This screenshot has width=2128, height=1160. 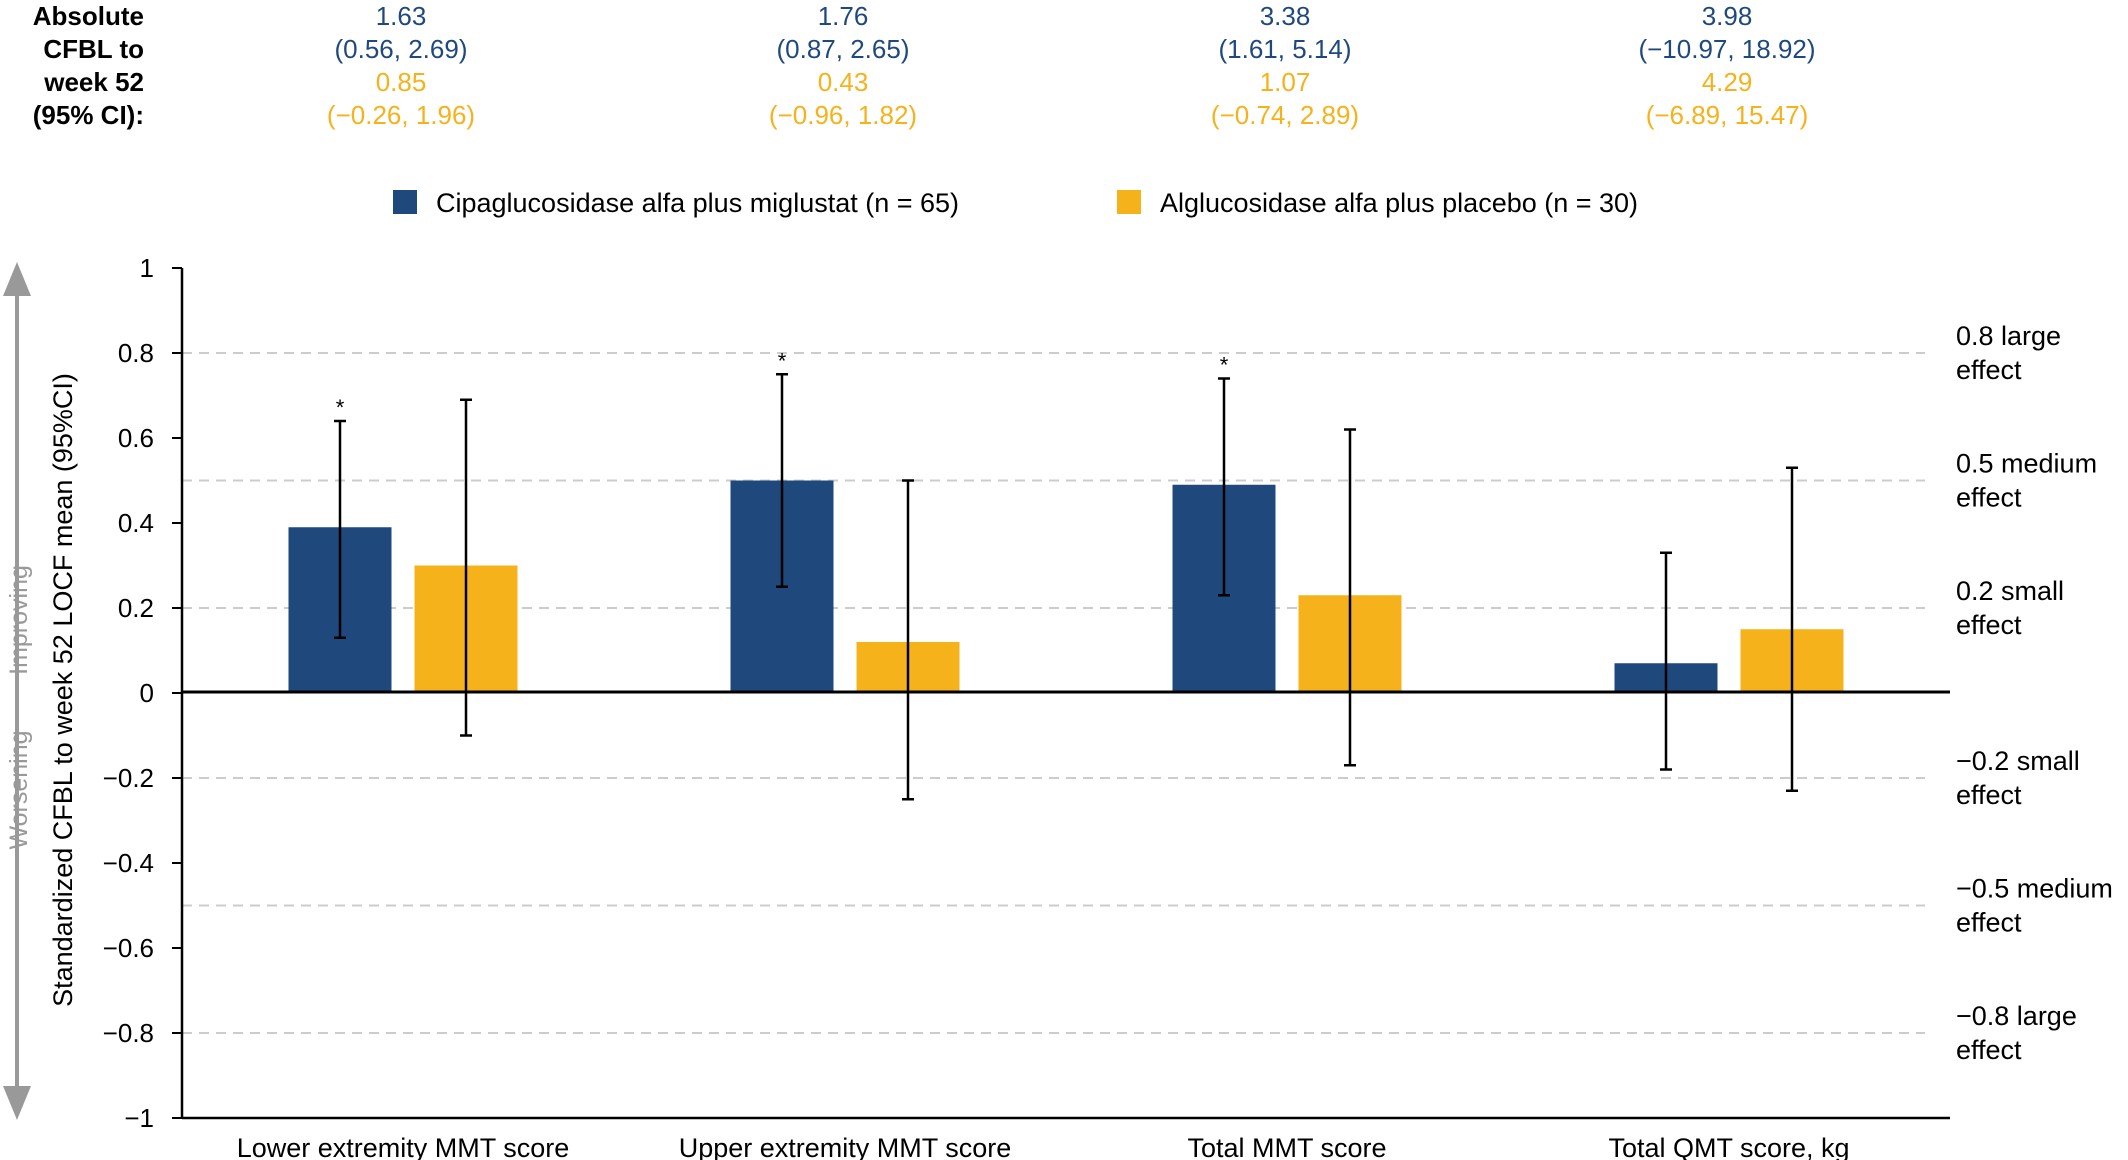 I want to click on abs-ci-alglucosidase: (−0.74, 2.89), so click(x=1285, y=115).